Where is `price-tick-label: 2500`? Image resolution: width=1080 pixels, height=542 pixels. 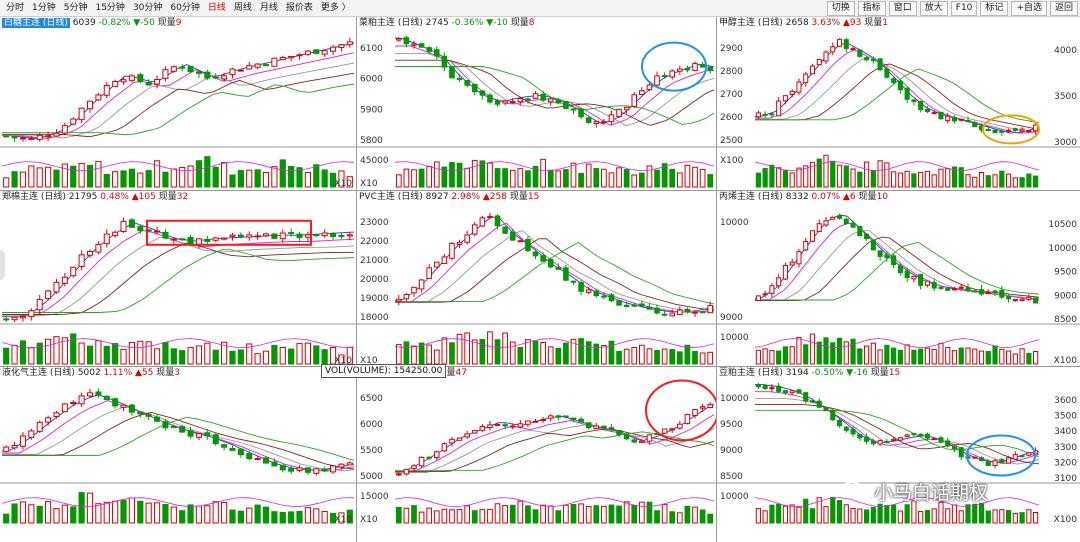 price-tick-label: 2500 is located at coordinates (731, 141).